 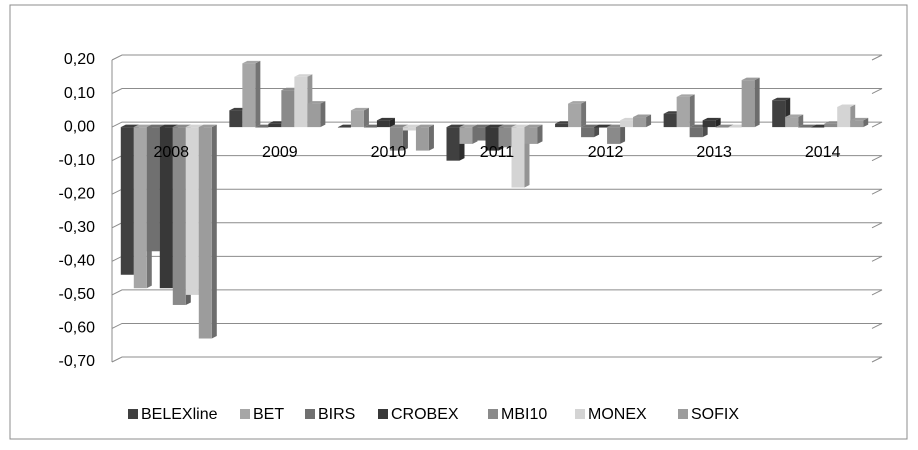 What do you see at coordinates (714, 152) in the screenshot?
I see `x-tick-label: 2013` at bounding box center [714, 152].